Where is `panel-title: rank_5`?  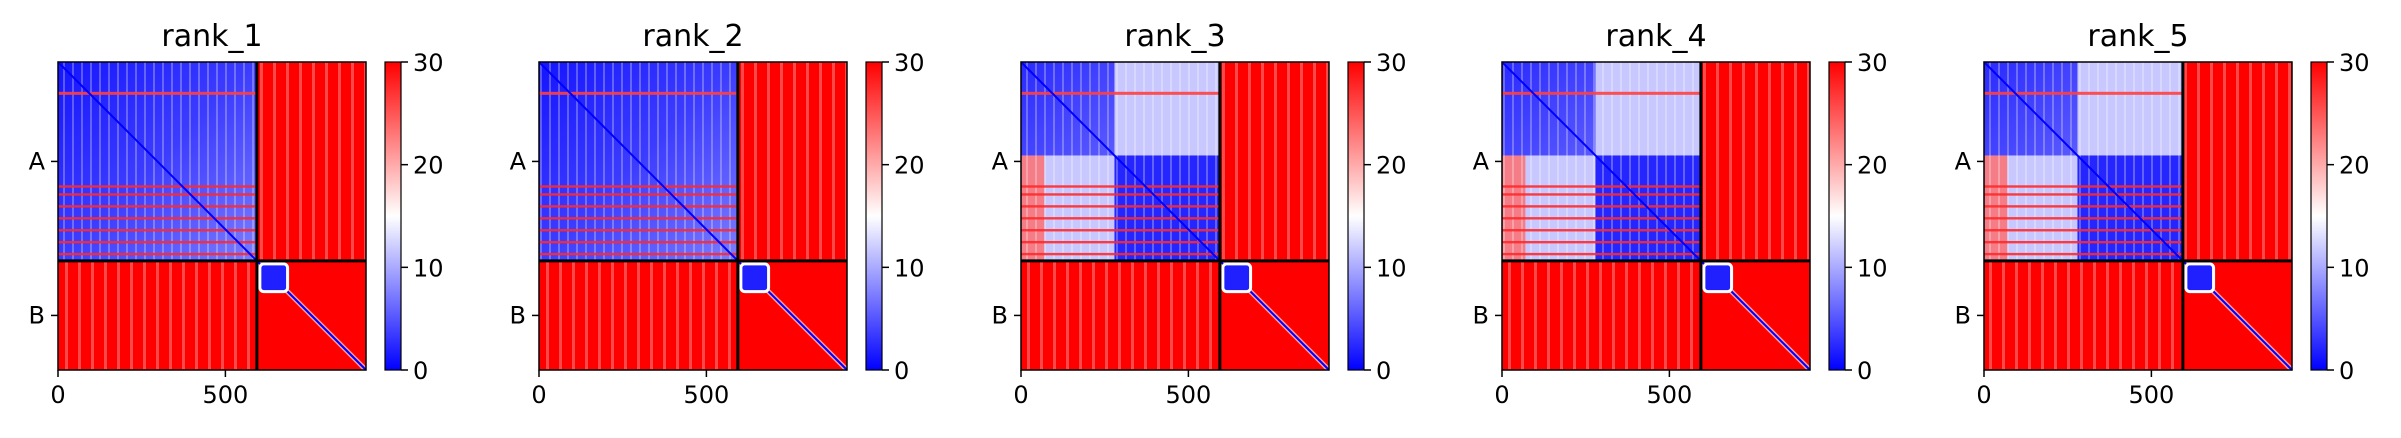 panel-title: rank_5 is located at coordinates (2137, 36).